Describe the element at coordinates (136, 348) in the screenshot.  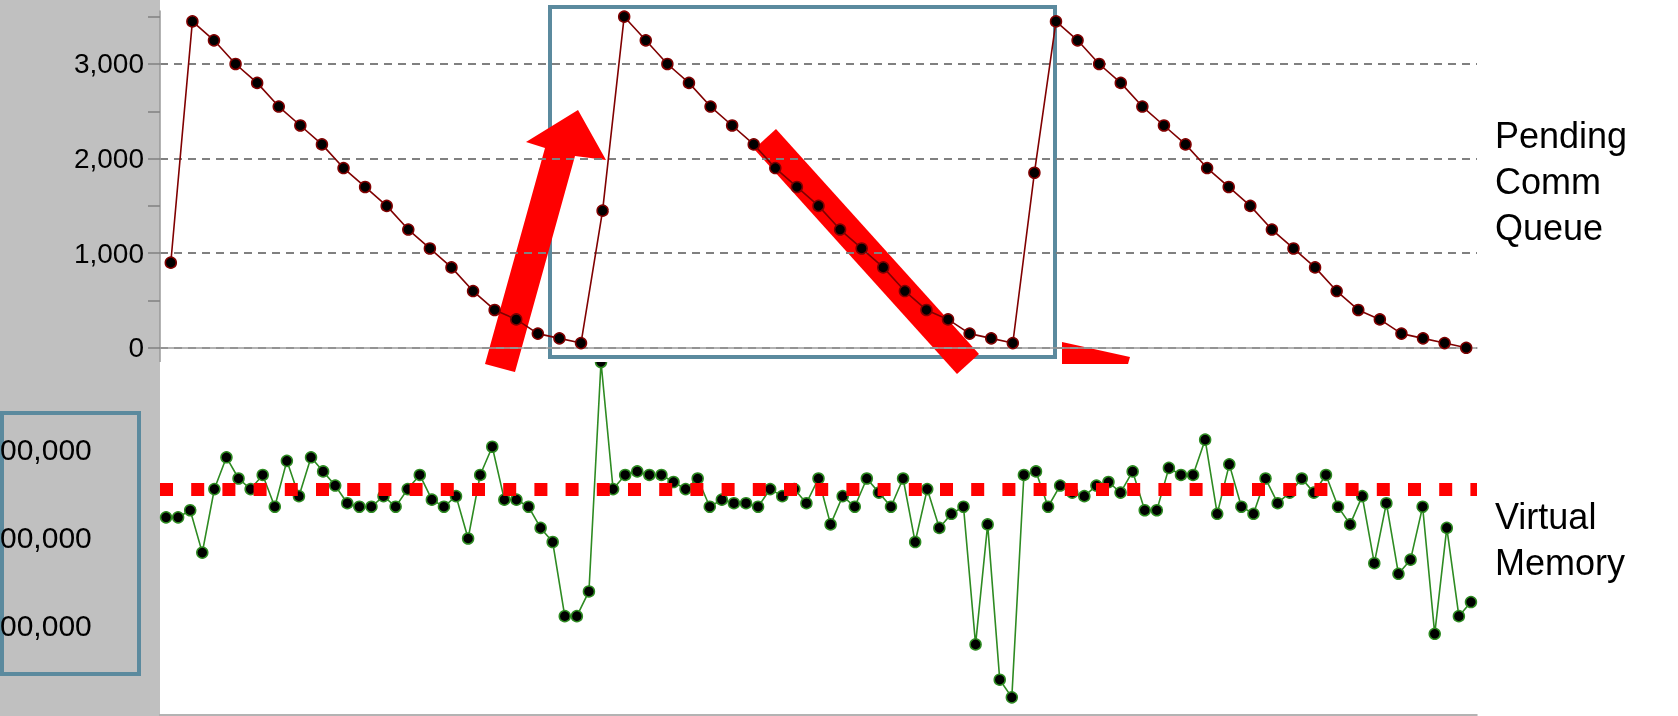
I see `y-tick-label: 0` at that location.